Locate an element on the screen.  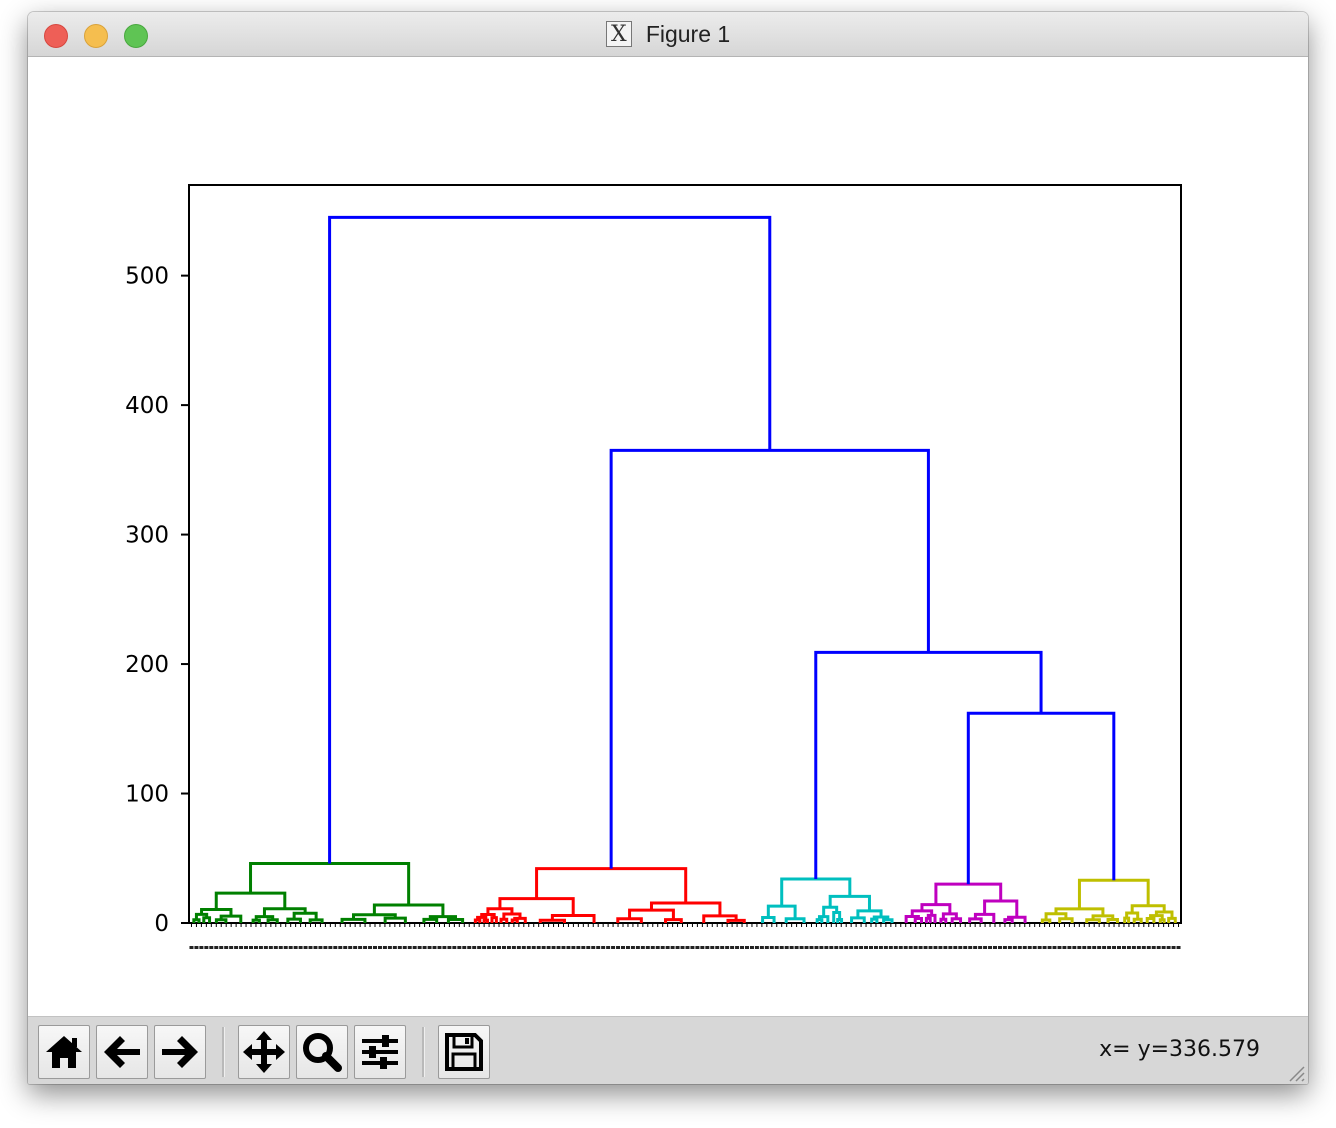
back-button is located at coordinates (122, 1052).